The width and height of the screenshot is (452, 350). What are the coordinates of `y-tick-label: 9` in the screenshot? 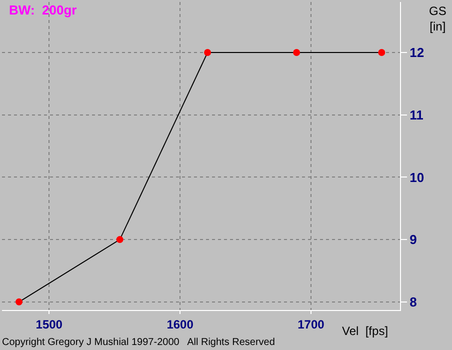 It's located at (413, 240).